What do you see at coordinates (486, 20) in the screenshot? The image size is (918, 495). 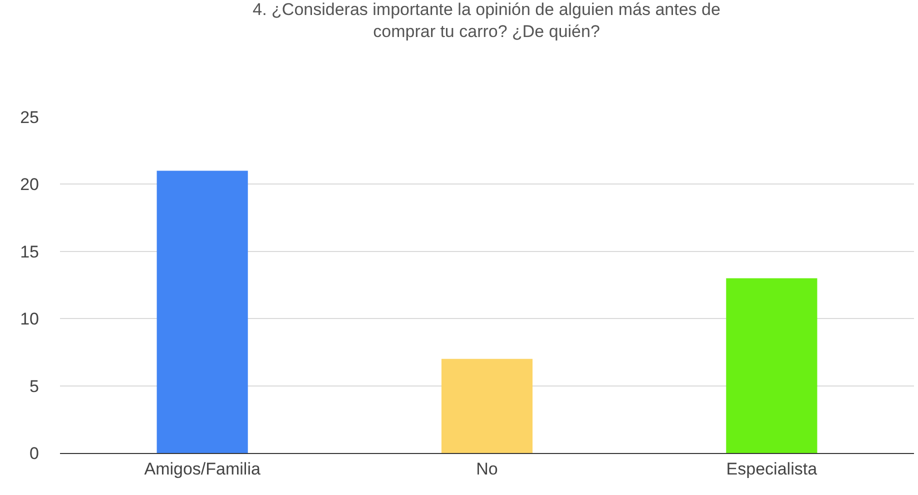 I see `chart-title: 4. ¿Consideras importante la opinión de alguien más antes de comprar tu carro? ¿De quién?` at bounding box center [486, 20].